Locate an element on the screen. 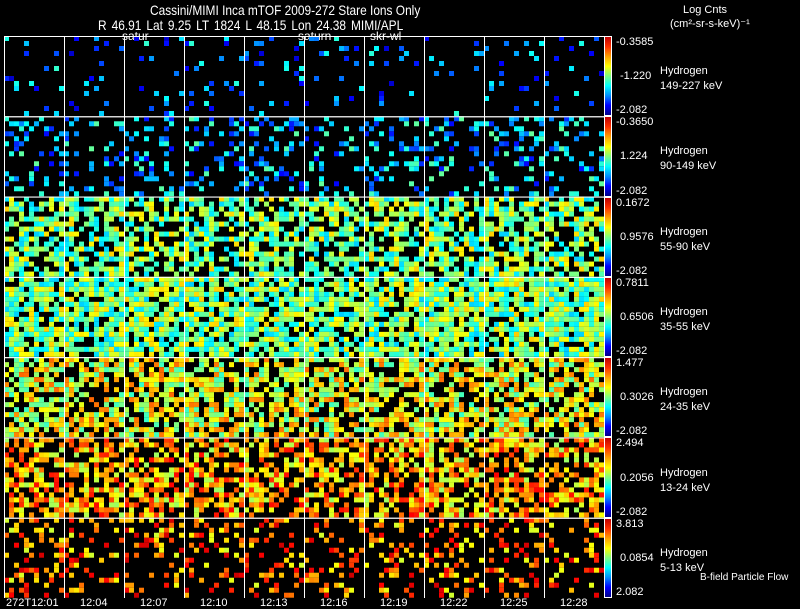 The width and height of the screenshot is (800, 609). legend-units: (cm²-sr-s-keV)⁻¹ is located at coordinates (710, 24).